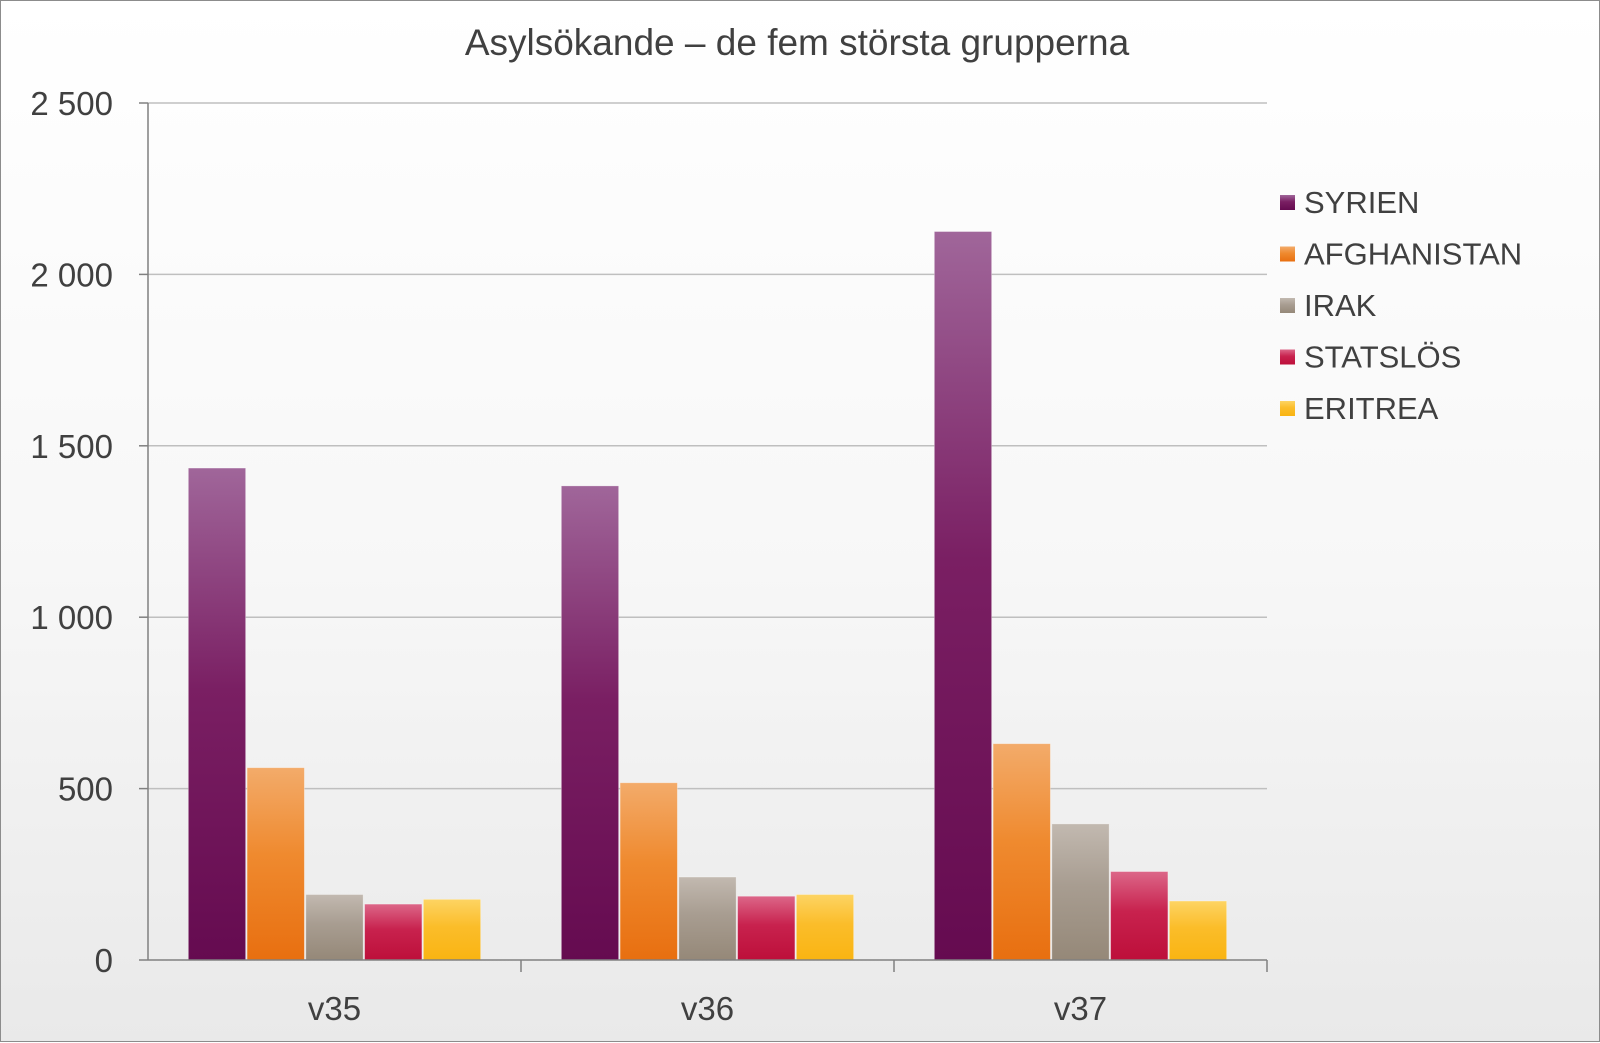  What do you see at coordinates (1371, 408) in the screenshot?
I see `legend-label-eritrea: ERITREA` at bounding box center [1371, 408].